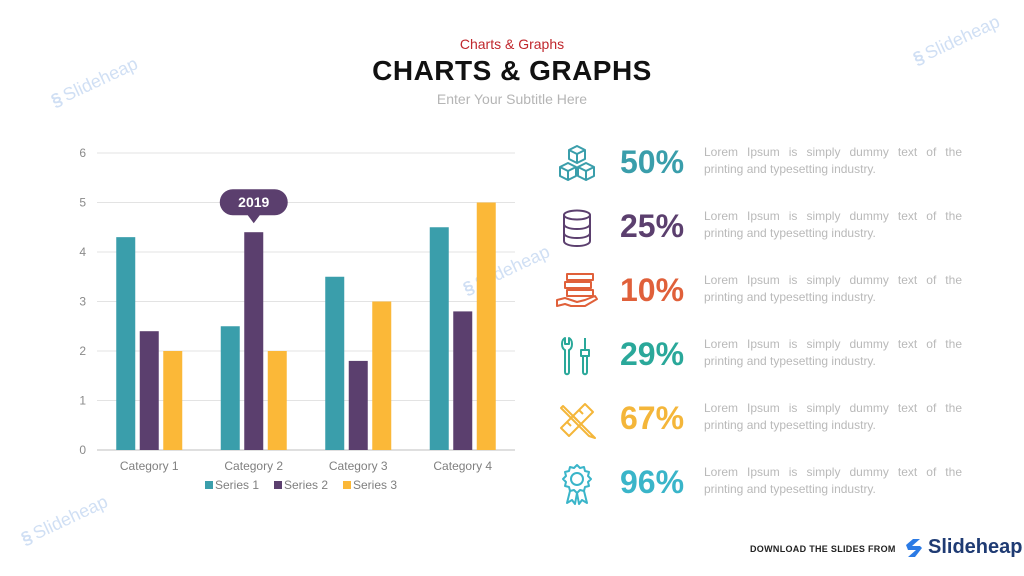 Image resolution: width=1024 pixels, height=576 pixels. I want to click on stat-value: 10%, so click(652, 290).